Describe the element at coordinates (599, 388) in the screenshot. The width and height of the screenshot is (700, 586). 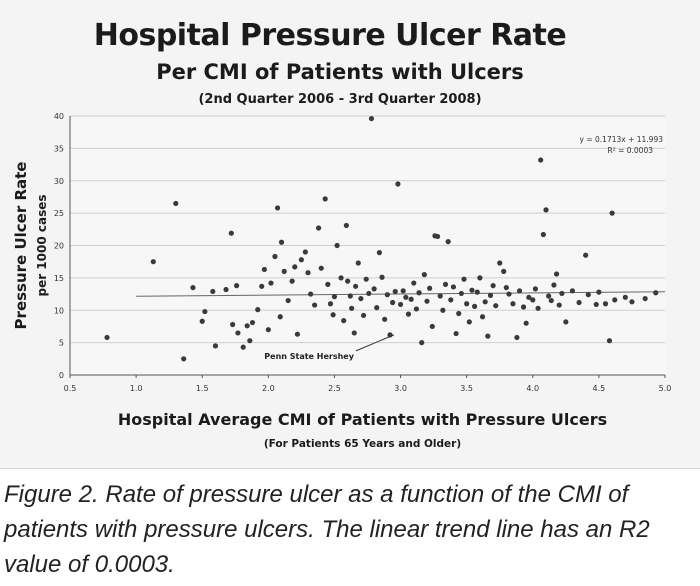
I see `x-tick-label: 4.5` at that location.